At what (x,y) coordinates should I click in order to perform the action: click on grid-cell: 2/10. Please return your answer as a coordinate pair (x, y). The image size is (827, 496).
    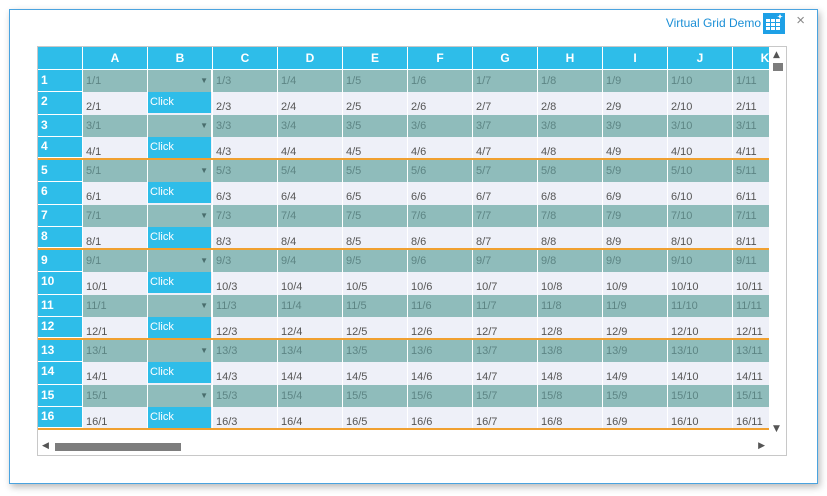
    Looking at the image, I should click on (700, 103).